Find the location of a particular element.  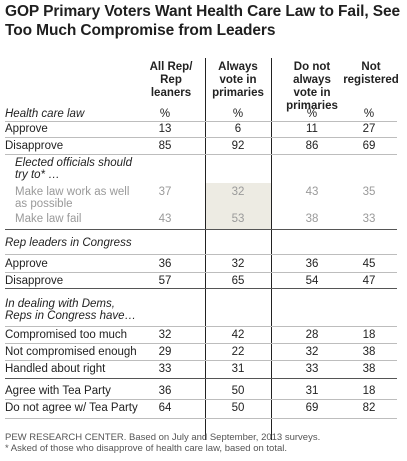

row-label: In dealing with Dems, is located at coordinates (60, 304).